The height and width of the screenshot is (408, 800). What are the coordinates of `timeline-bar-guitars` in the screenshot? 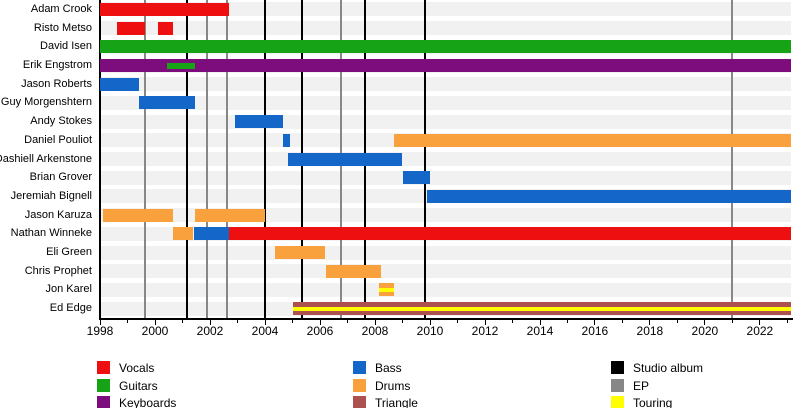 It's located at (445, 47).